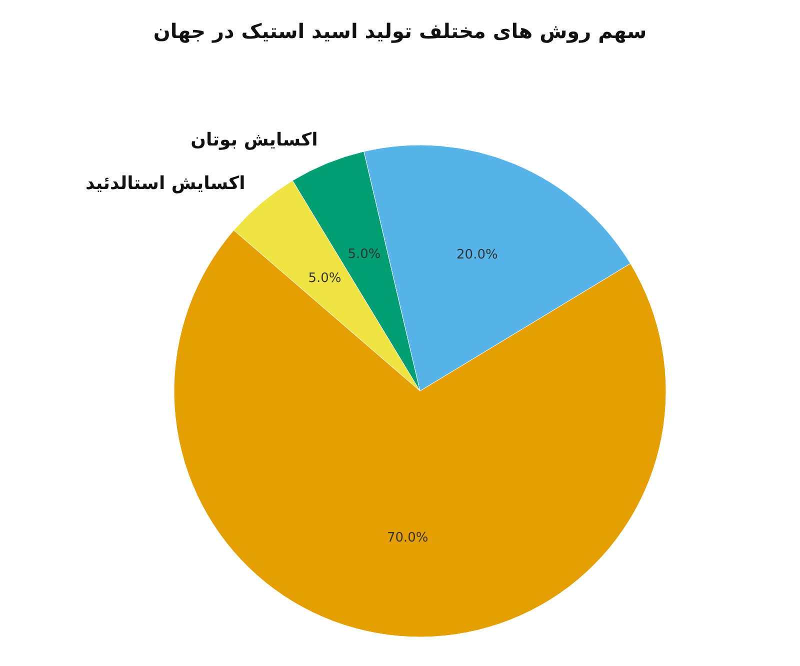 The height and width of the screenshot is (666, 800). I want to click on data-label: 20.0%, so click(477, 254).